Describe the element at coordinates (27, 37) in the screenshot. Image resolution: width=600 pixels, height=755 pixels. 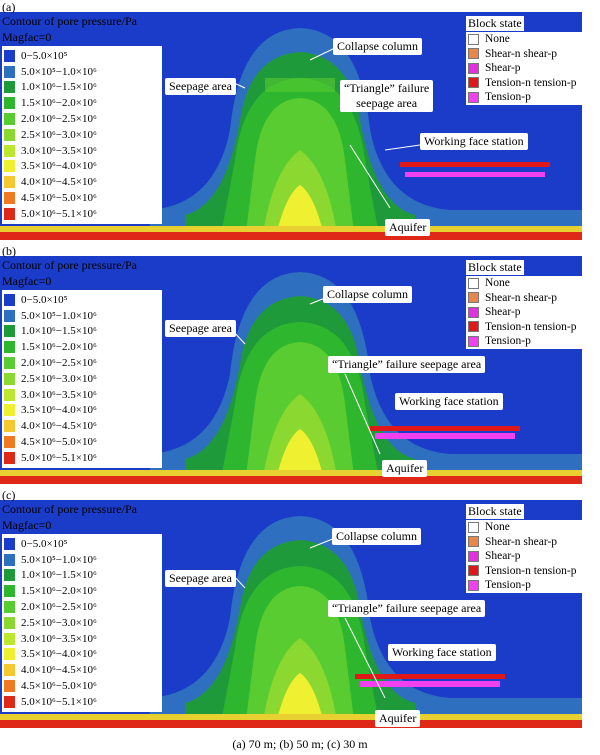
I see `magfac-label: Magfac=0` at that location.